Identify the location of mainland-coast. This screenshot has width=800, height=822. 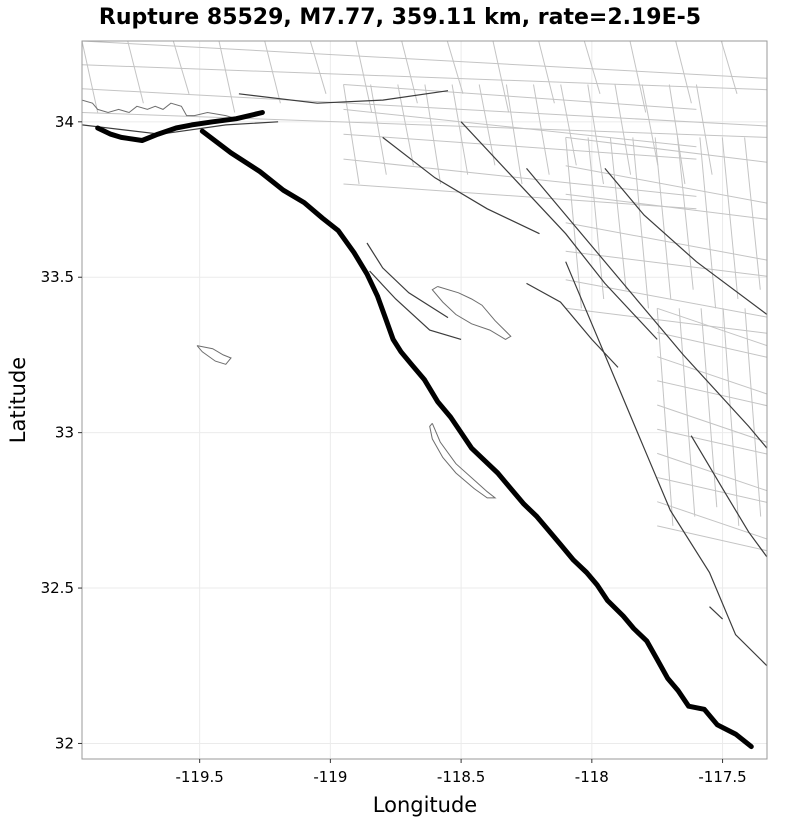
(159, 109).